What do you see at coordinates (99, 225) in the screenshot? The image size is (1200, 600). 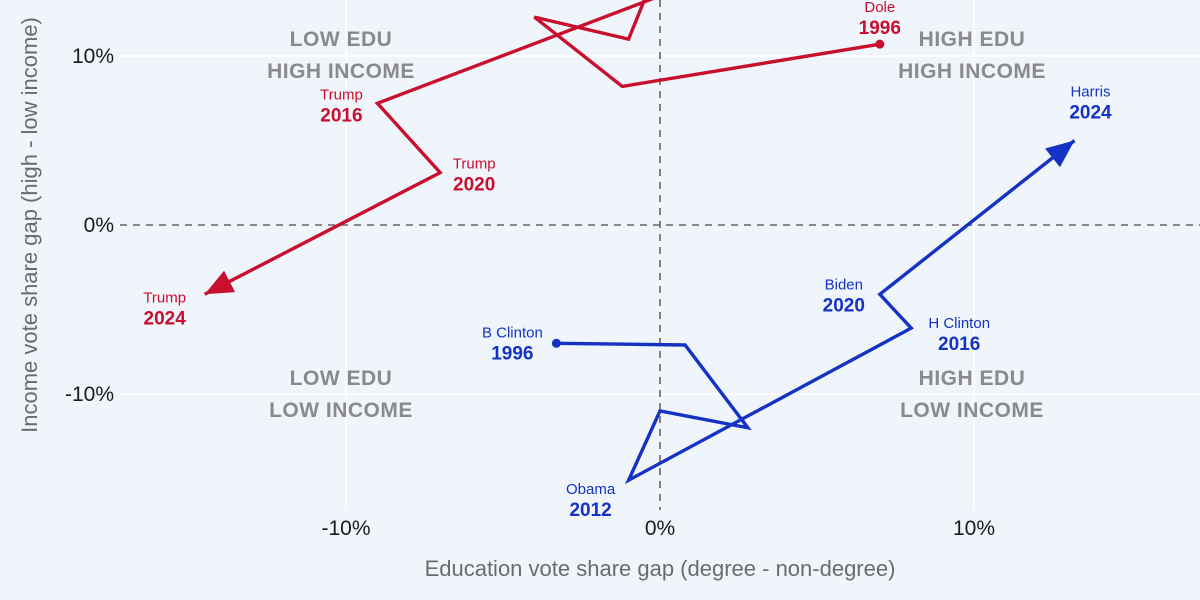 I see `y-tick-label: 0%` at bounding box center [99, 225].